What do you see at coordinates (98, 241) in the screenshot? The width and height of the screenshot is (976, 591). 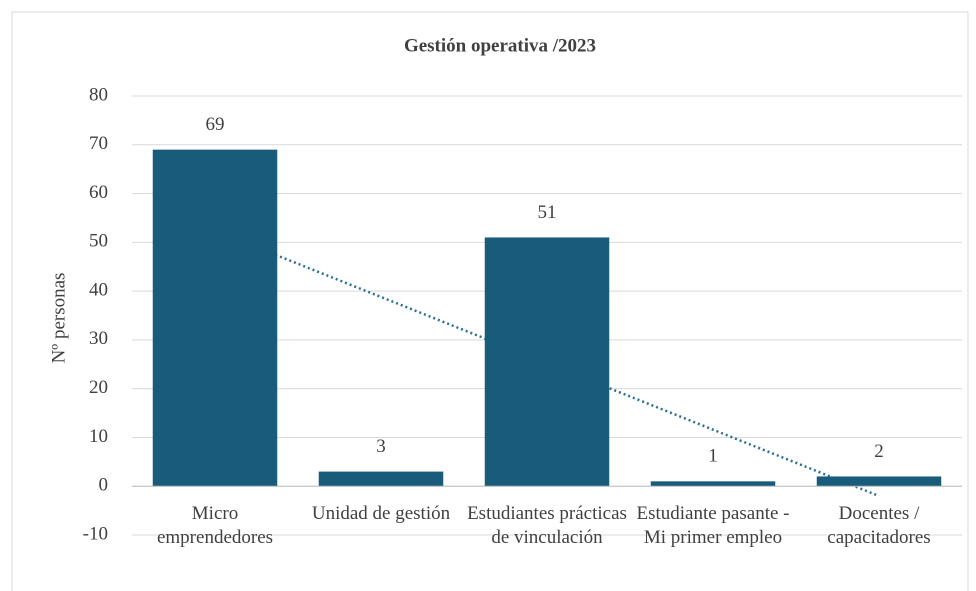 I see `y-tick-label: 50` at bounding box center [98, 241].